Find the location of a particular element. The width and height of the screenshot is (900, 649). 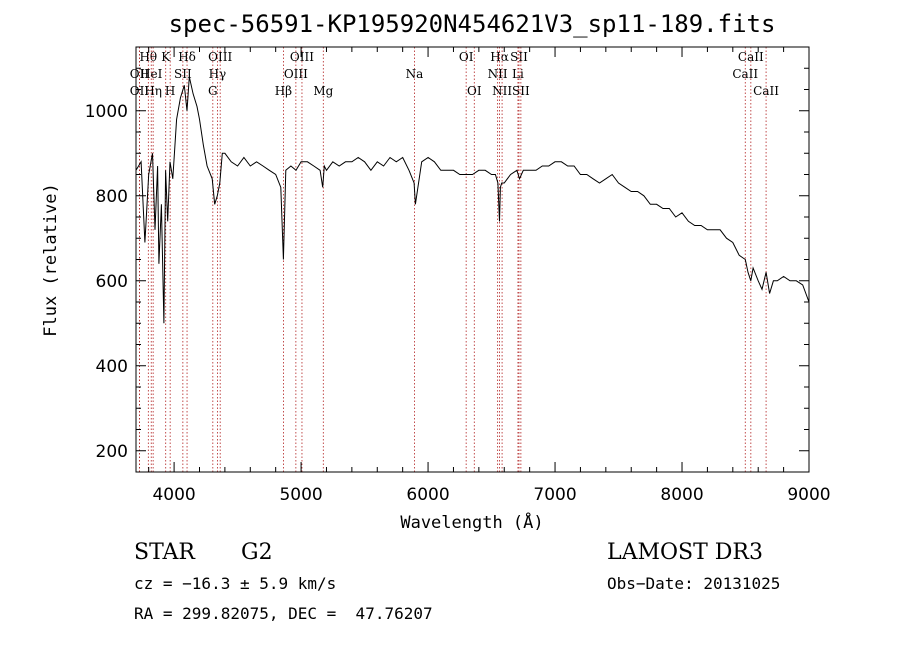

line-label-25: CaII is located at coordinates (751, 57).